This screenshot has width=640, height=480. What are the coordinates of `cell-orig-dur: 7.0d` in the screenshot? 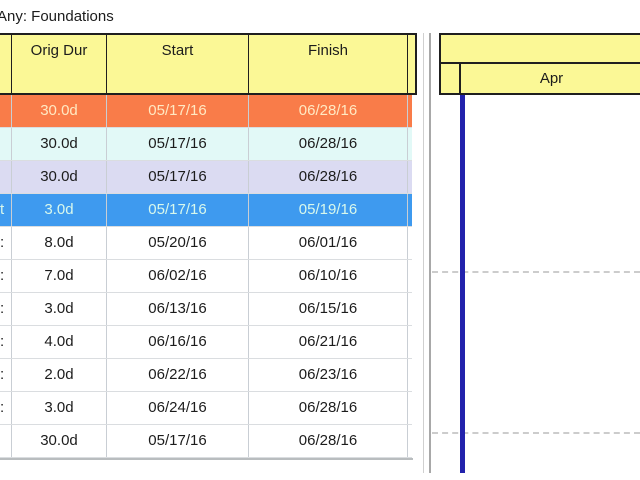 It's located at (59, 276).